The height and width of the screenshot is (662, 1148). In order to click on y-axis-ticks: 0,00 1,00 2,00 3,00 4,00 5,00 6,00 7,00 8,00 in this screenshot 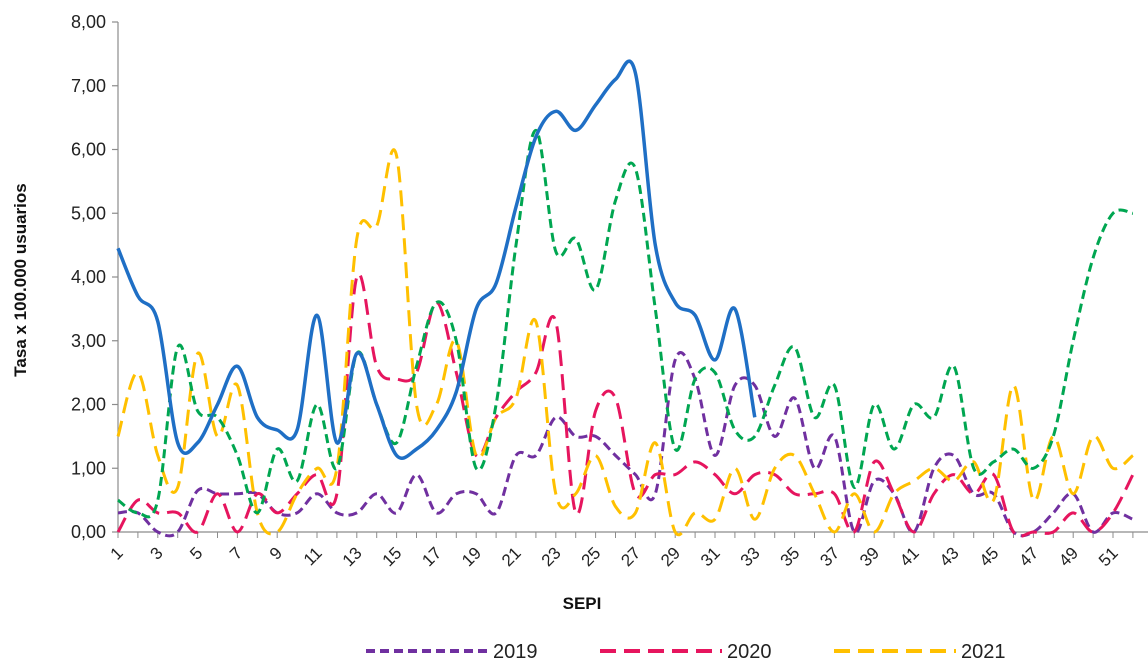, I will do `click(94, 277)`.